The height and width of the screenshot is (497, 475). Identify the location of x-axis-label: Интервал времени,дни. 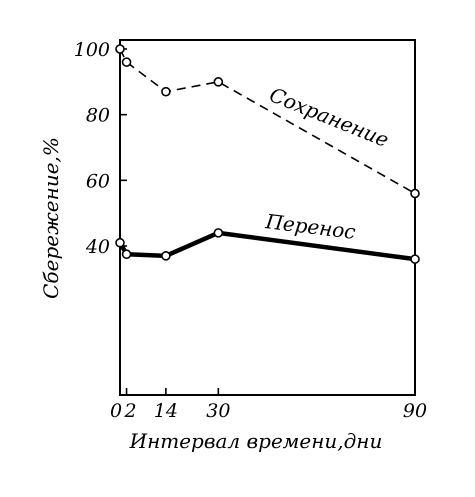
(256, 441).